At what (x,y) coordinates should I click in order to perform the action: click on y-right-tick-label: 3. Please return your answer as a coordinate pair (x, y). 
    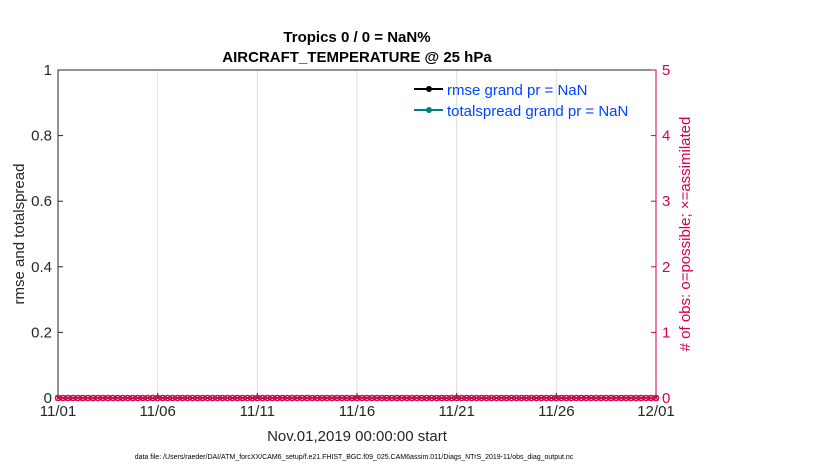
    Looking at the image, I should click on (666, 201).